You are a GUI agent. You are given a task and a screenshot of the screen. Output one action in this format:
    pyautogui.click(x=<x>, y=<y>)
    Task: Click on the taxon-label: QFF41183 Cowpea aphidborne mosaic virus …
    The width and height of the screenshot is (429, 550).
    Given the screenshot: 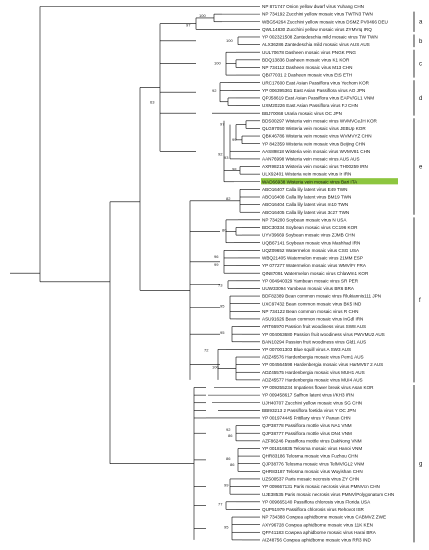 What is the action you would take?
    pyautogui.click(x=319, y=532)
    